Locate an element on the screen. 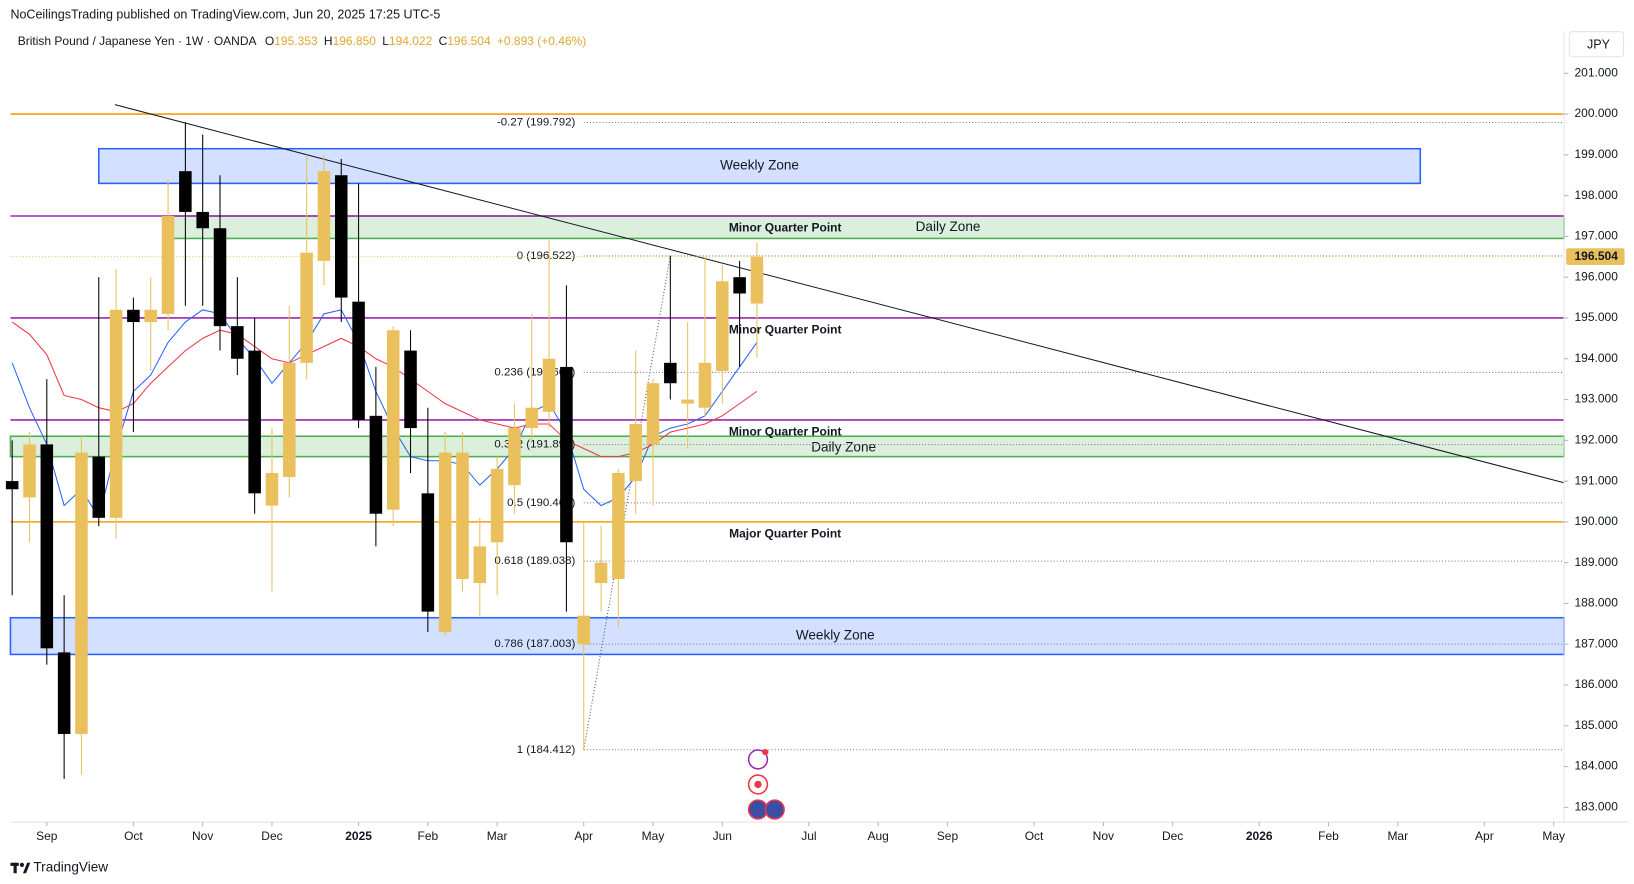  currency: JPY is located at coordinates (1599, 45).